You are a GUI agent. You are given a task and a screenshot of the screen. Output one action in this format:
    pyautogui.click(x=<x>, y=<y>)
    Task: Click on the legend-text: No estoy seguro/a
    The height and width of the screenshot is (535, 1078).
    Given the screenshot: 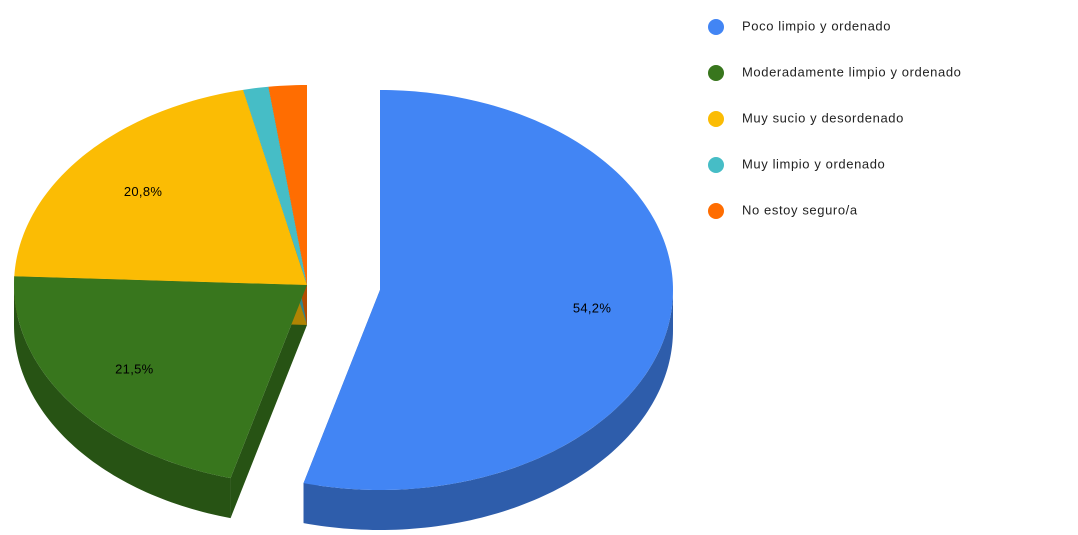 What is the action you would take?
    pyautogui.click(x=800, y=209)
    